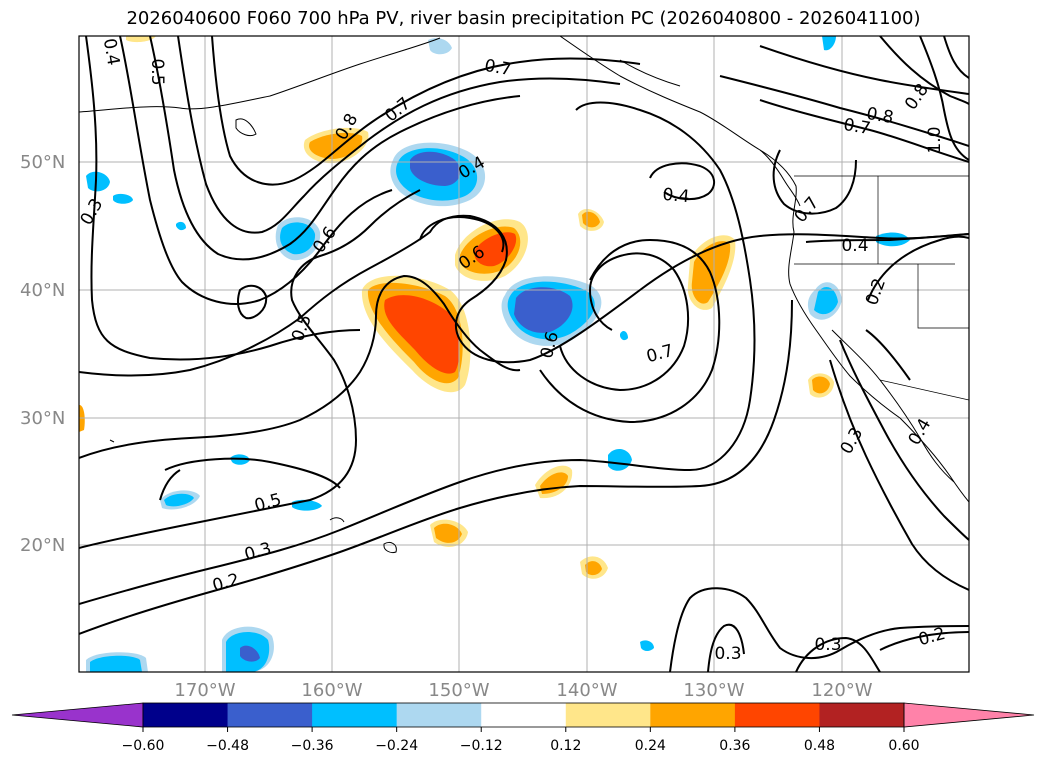  What do you see at coordinates (312, 746) in the screenshot?
I see `colorbar-tick-label: −0.36` at bounding box center [312, 746].